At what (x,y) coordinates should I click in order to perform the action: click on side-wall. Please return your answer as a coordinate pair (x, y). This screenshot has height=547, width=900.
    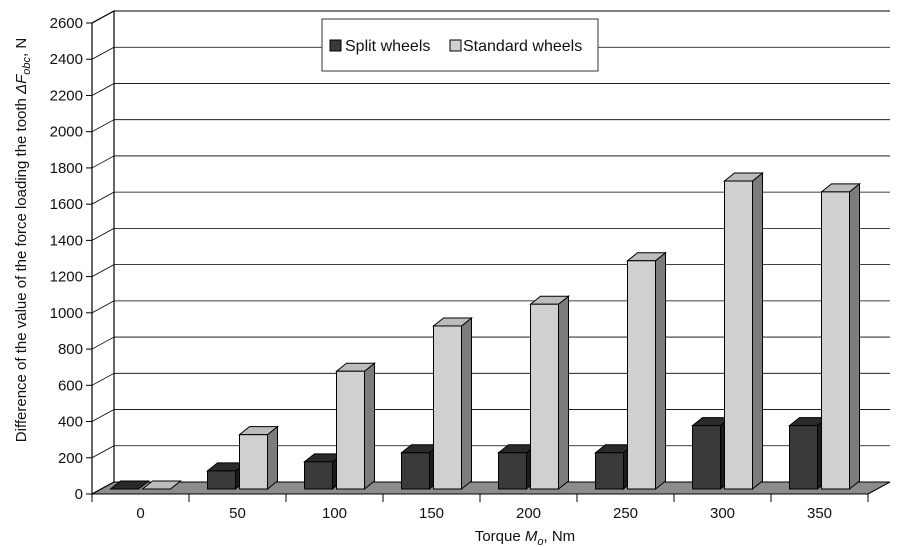
    Looking at the image, I should click on (103, 252).